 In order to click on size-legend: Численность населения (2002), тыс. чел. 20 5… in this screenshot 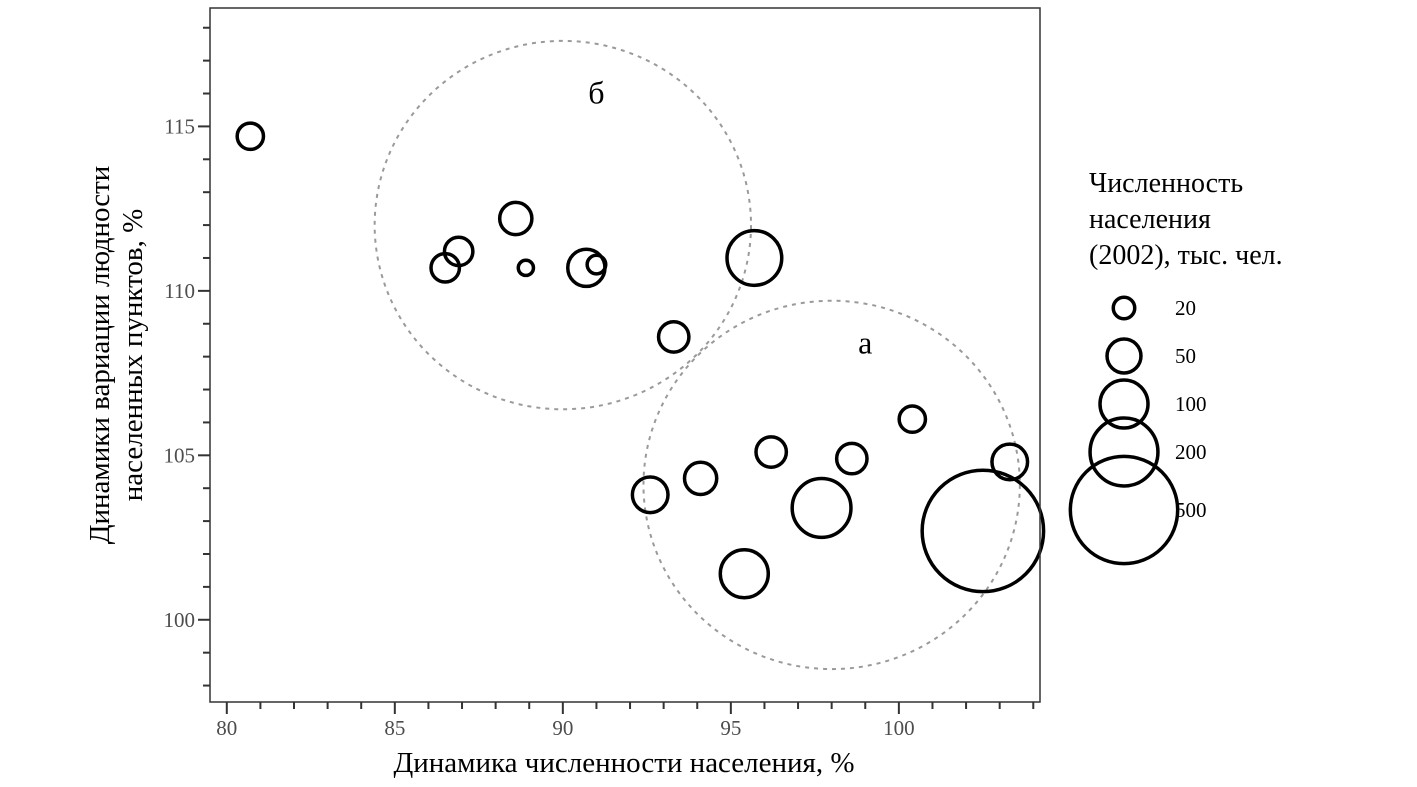, I will do `click(1175, 367)`.